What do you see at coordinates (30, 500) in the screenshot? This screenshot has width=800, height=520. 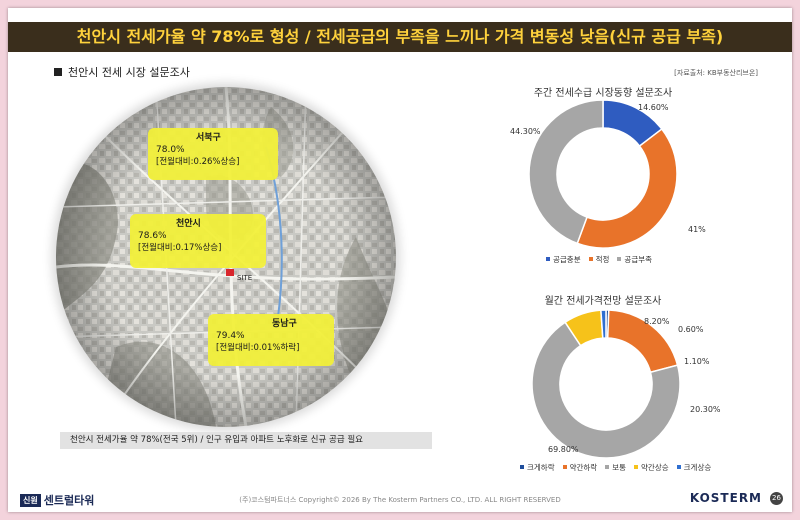 I see `project-logo-box: 신원` at bounding box center [30, 500].